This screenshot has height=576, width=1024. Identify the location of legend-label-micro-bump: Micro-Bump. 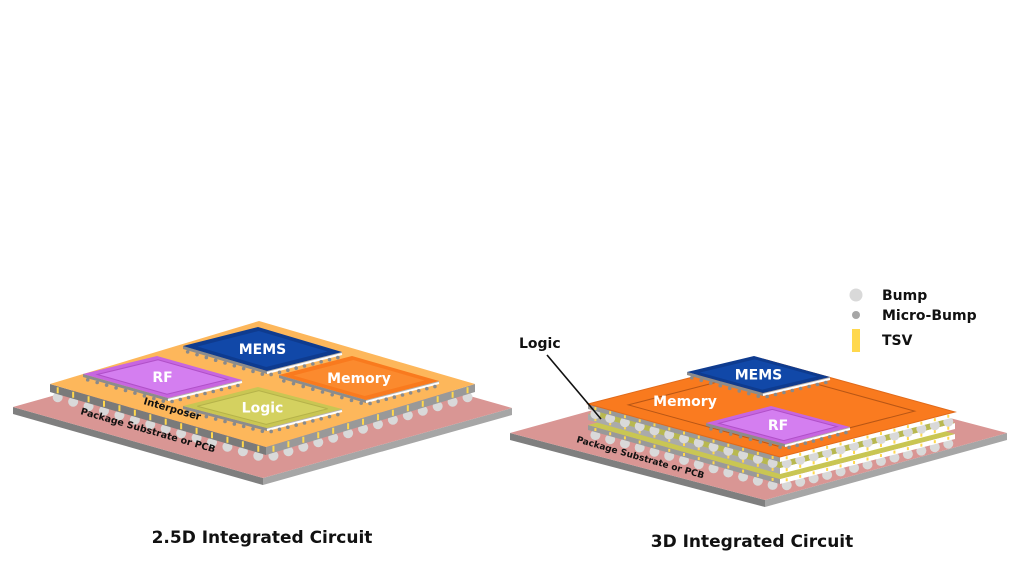
(929, 316).